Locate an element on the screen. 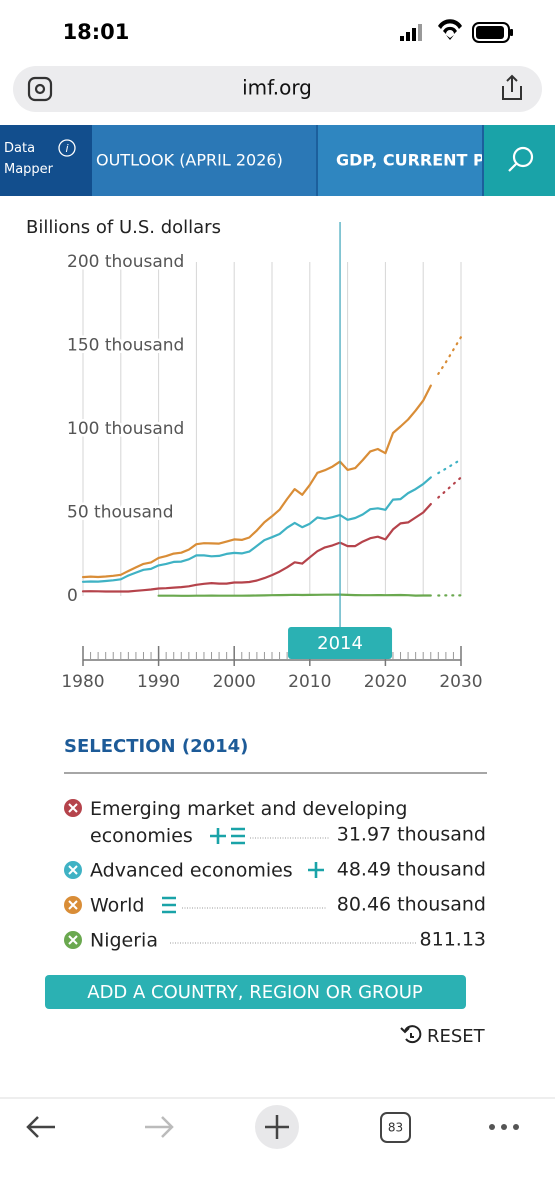  x-tick-label: 2000 is located at coordinates (234, 682).